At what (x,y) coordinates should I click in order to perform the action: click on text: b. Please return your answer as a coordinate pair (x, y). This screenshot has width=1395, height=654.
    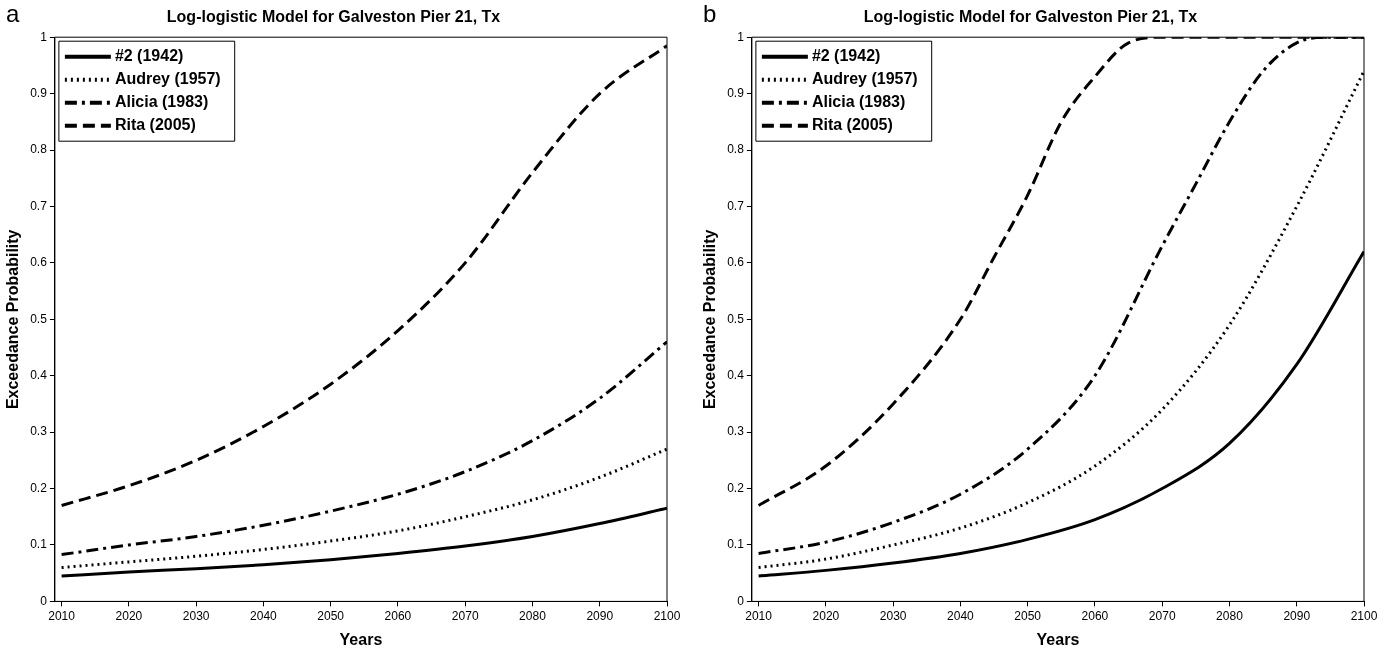
    Looking at the image, I should click on (710, 14).